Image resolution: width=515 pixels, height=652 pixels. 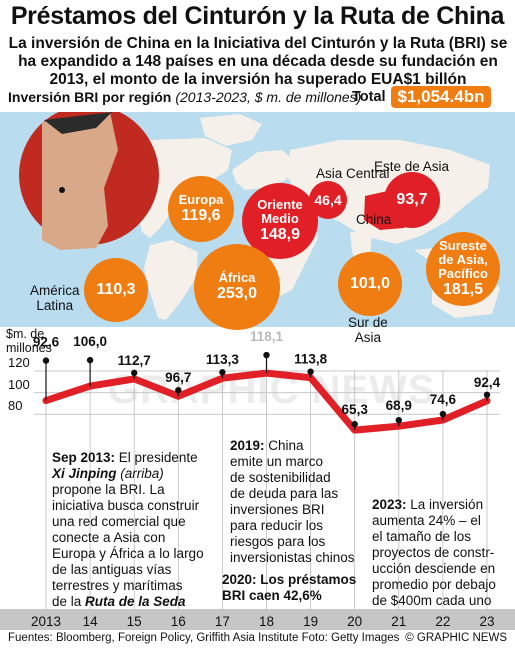 I want to click on value-label: 92,4, so click(x=487, y=382).